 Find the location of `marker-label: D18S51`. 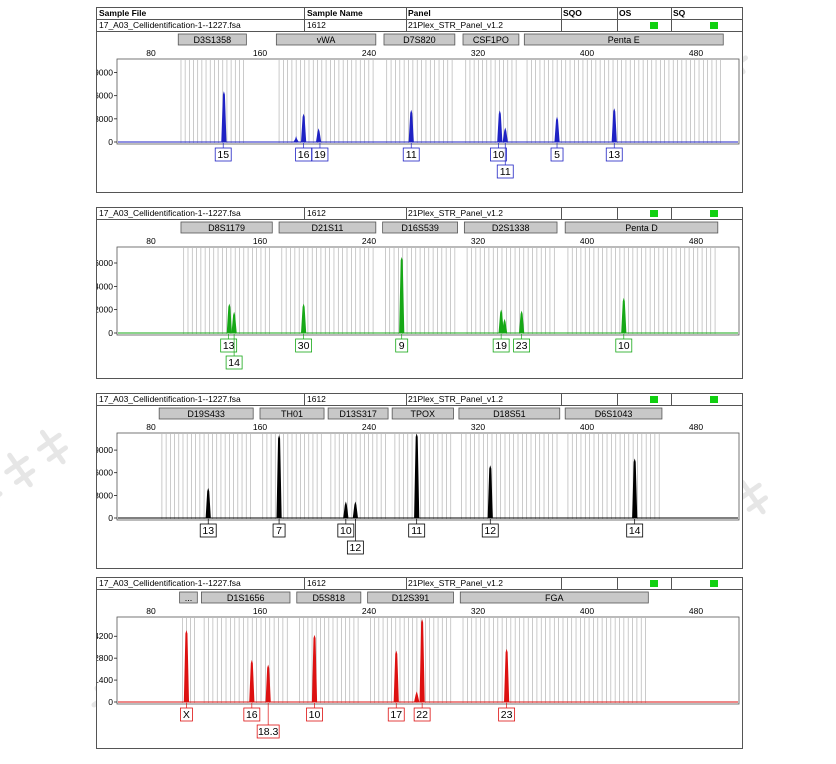

marker-label: D18S51 is located at coordinates (509, 414).